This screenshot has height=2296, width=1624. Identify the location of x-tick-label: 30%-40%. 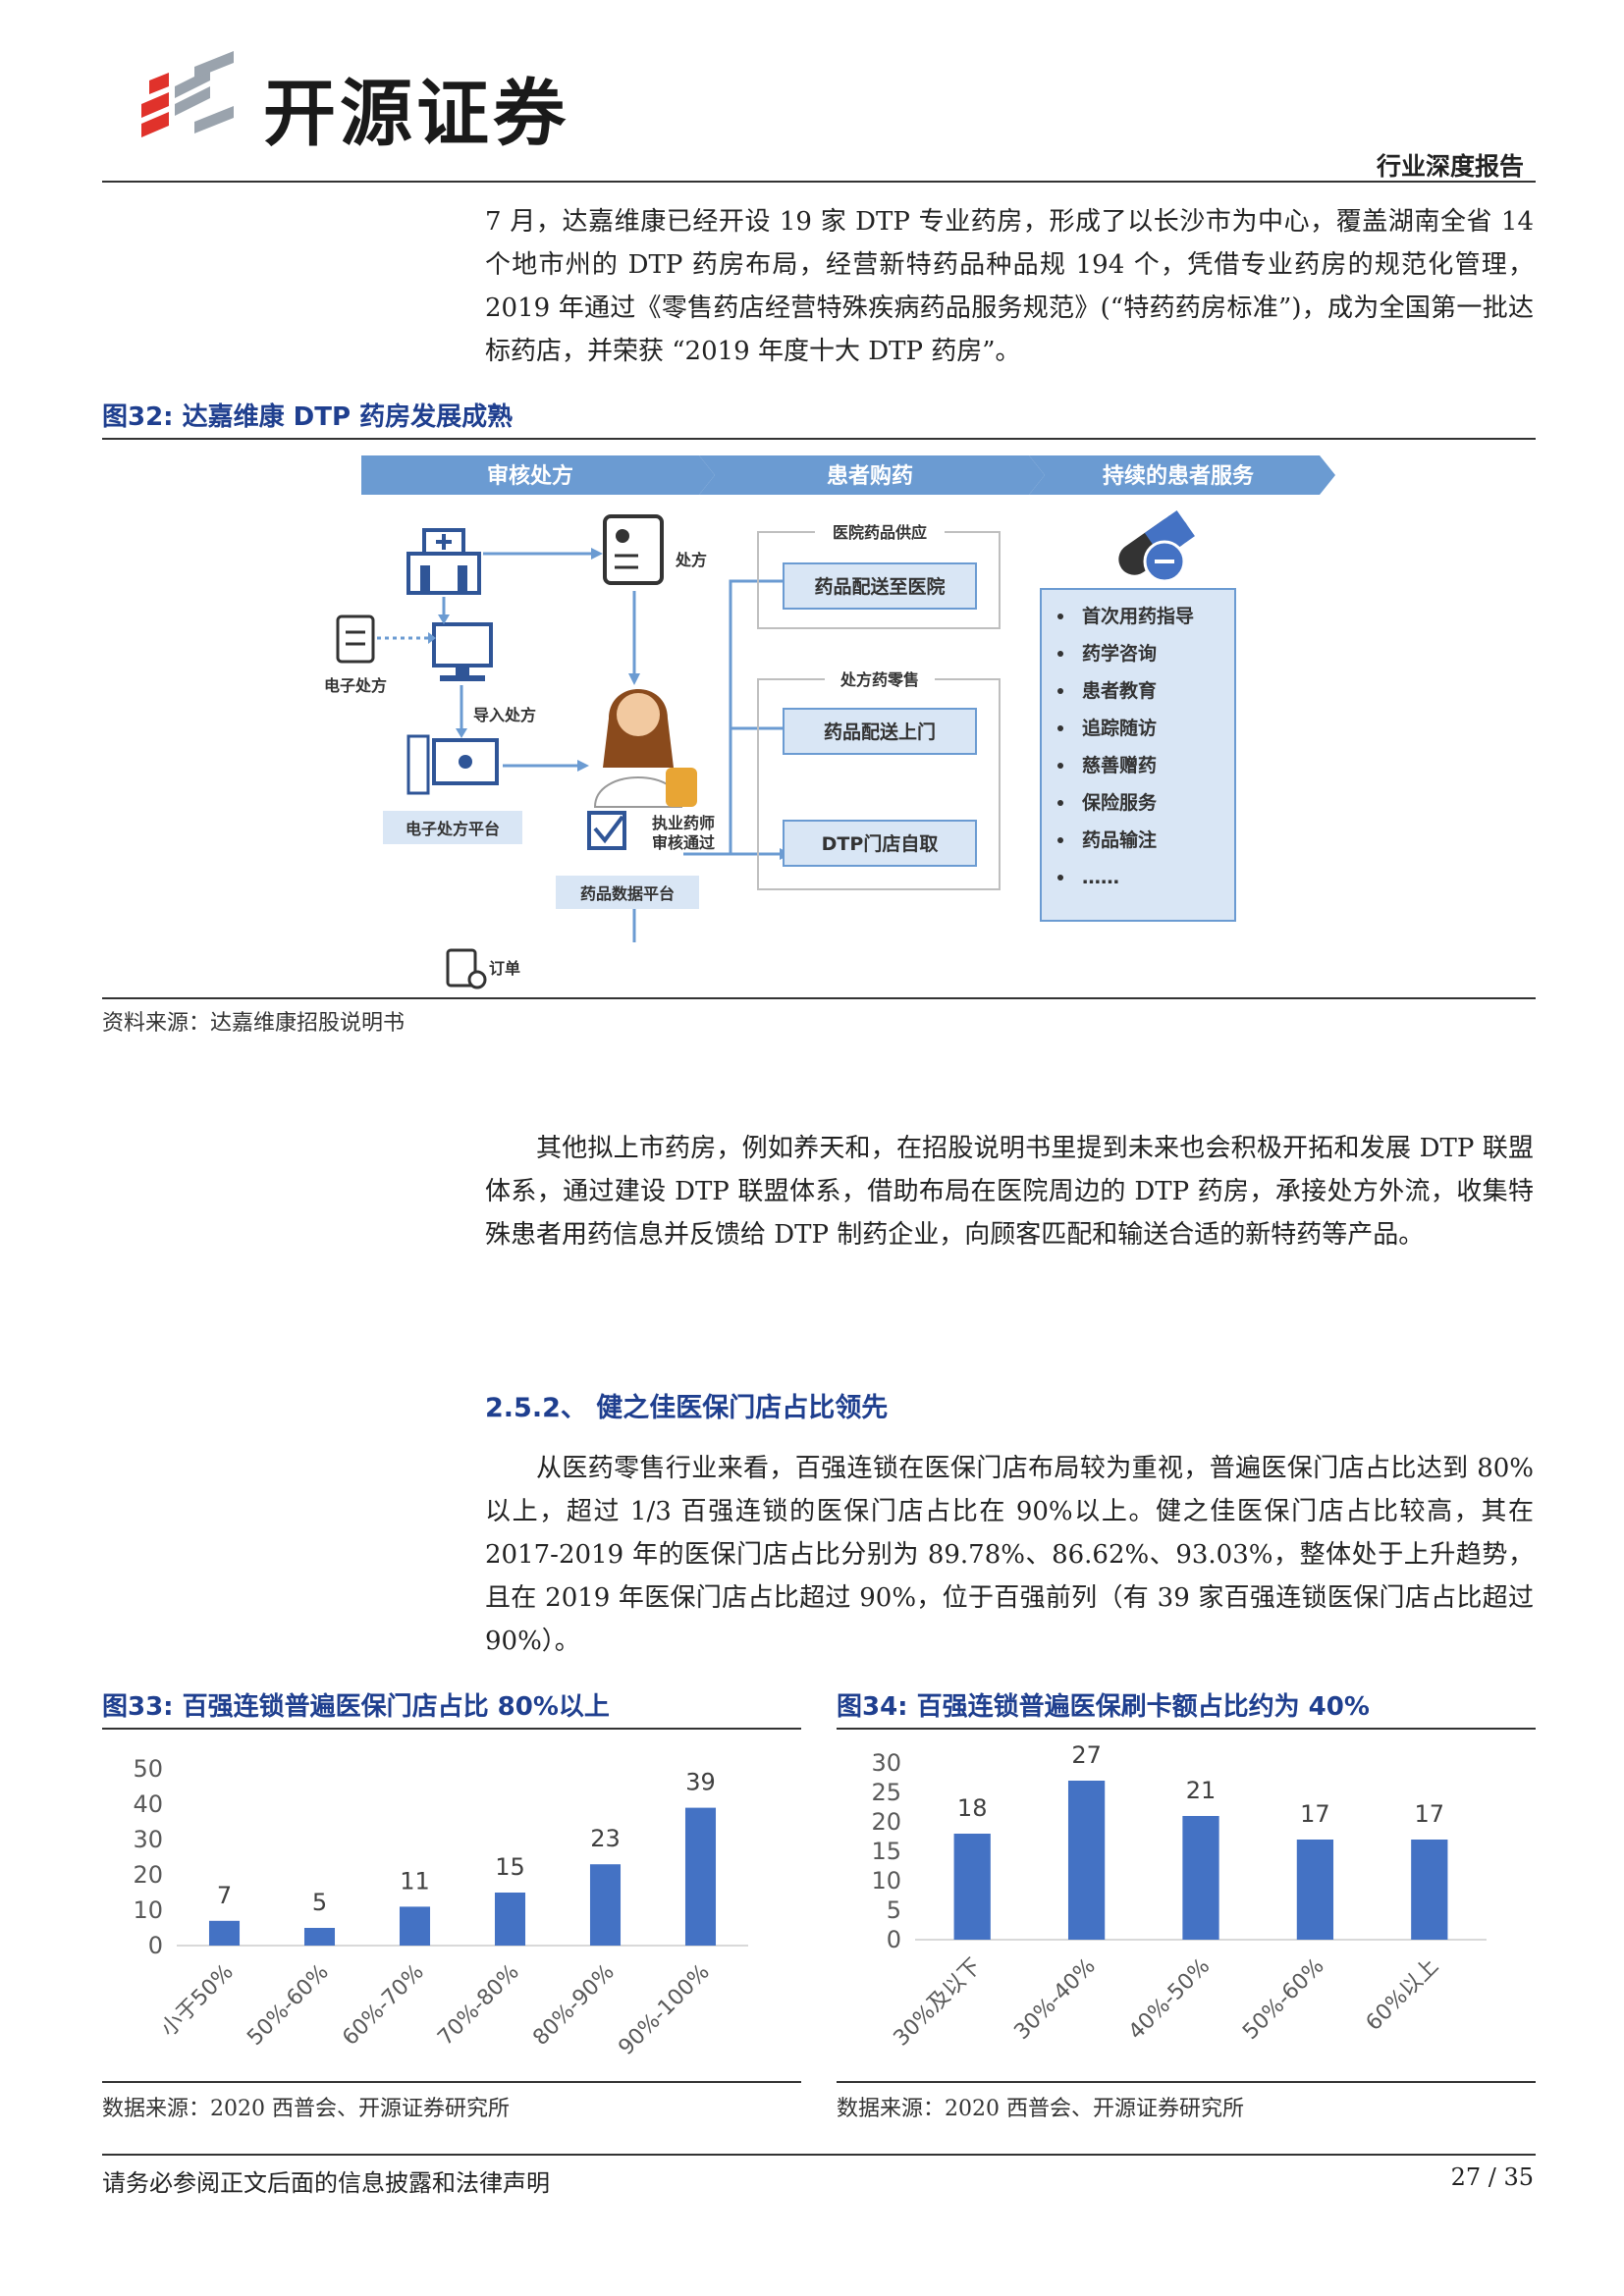
(1054, 1999).